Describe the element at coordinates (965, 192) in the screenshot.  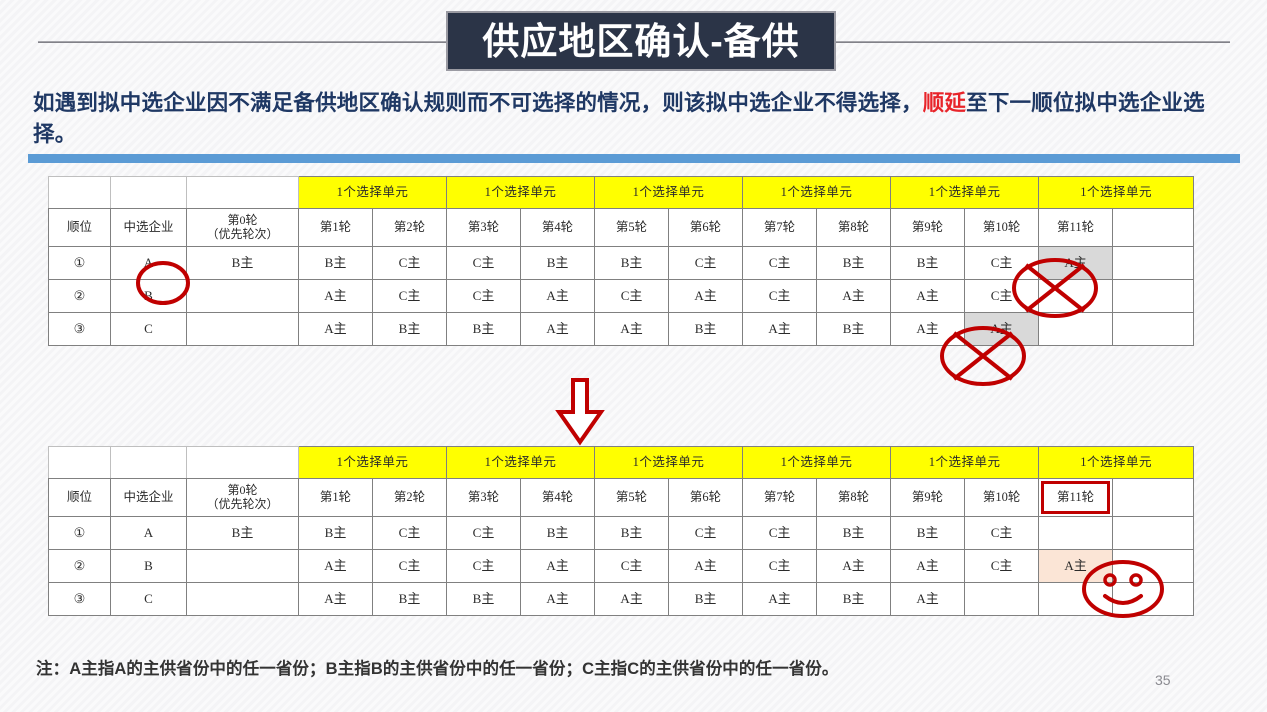
I see `selection-unit-5: 1个选择单元` at that location.